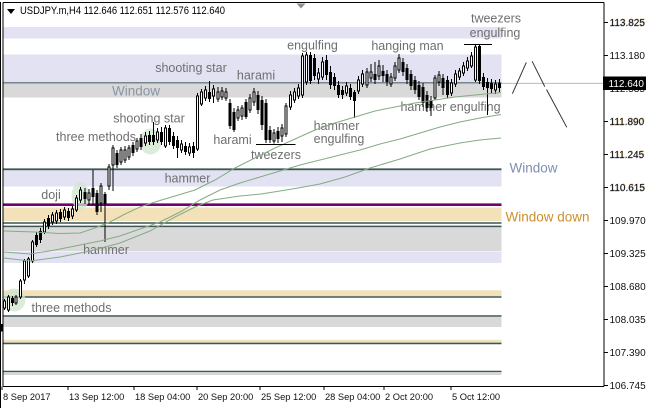 The width and height of the screenshot is (646, 410). Describe the element at coordinates (628, 287) in the screenshot. I see `svg-text: 108.680` at that location.